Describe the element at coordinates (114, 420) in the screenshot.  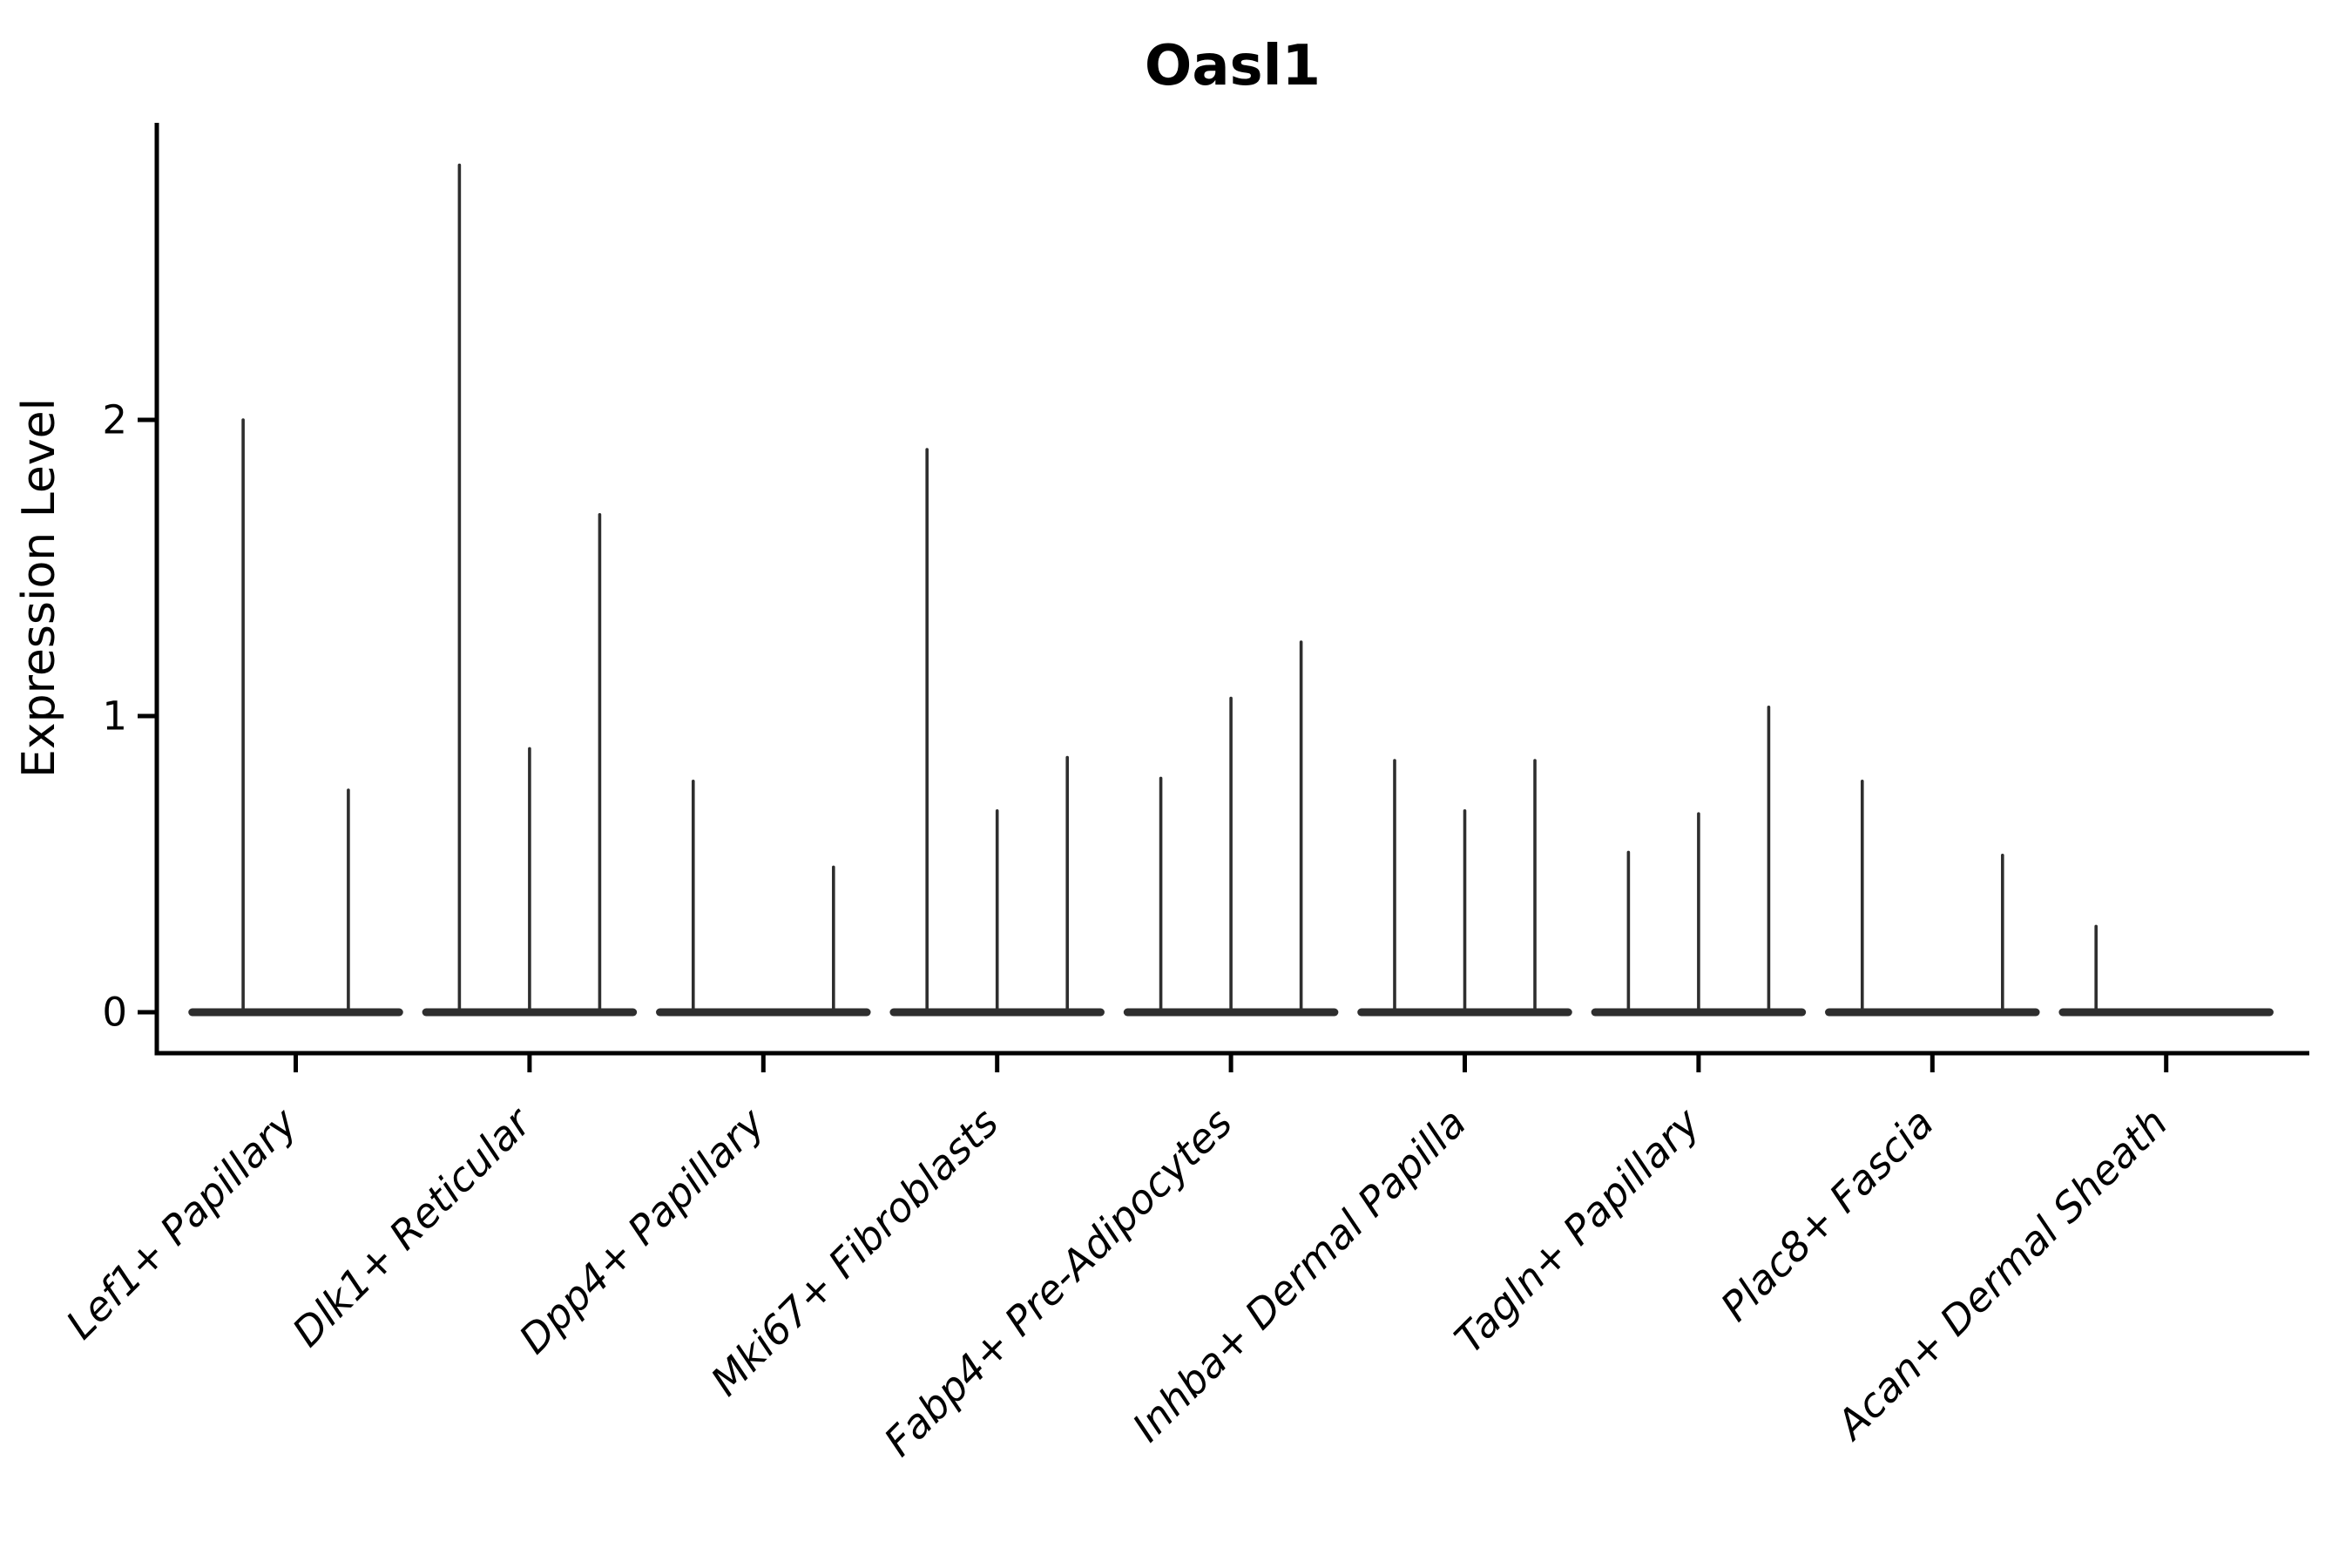
I see `y-tick-label: 2` at that location.